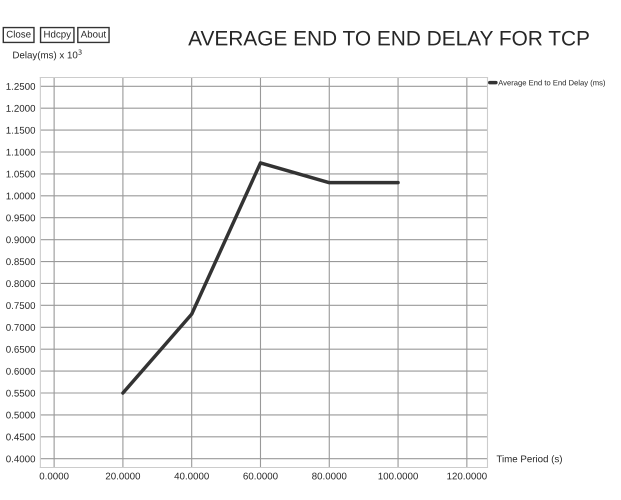  Describe the element at coordinates (21, 108) in the screenshot. I see `y-tick-label: 1.2000` at that location.